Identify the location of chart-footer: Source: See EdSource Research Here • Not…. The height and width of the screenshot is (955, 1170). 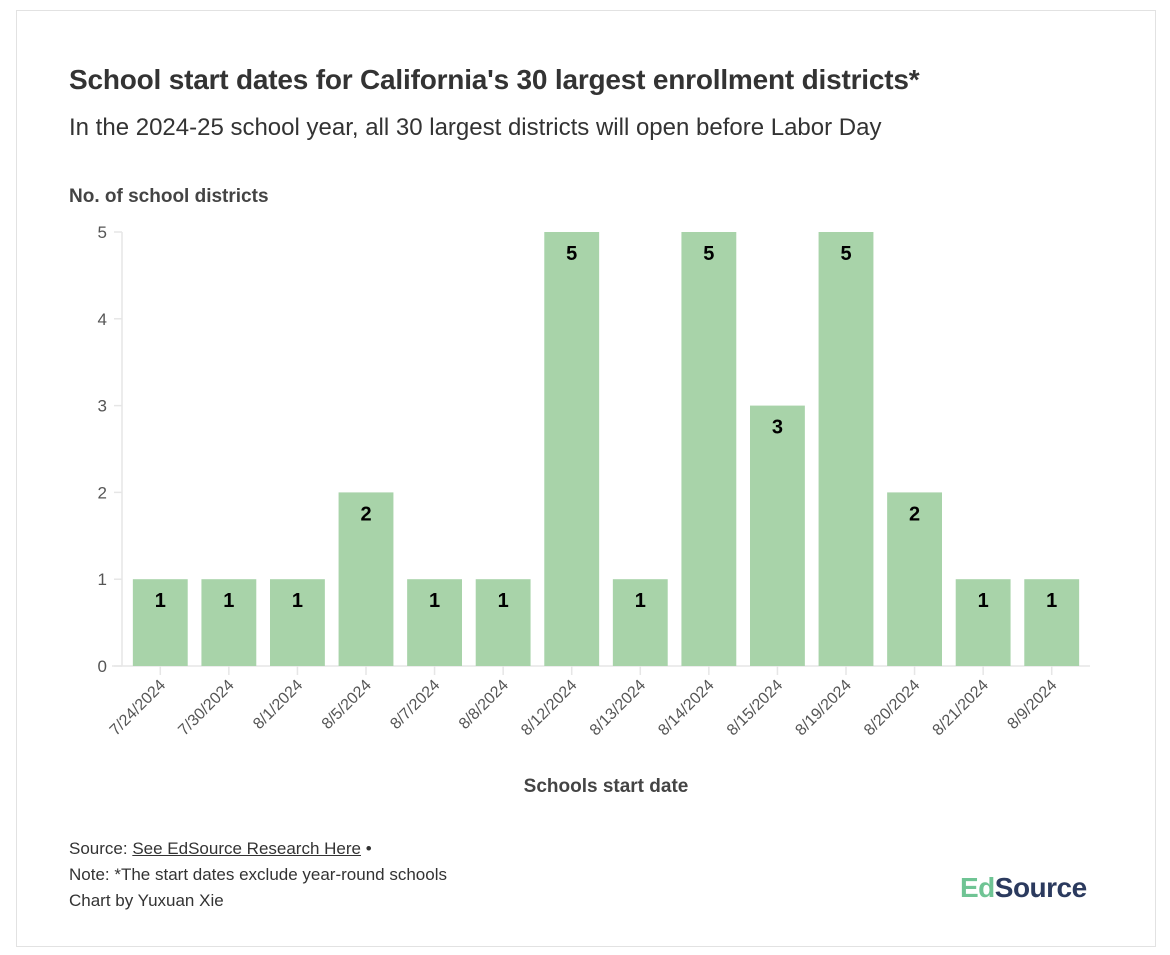
(258, 875).